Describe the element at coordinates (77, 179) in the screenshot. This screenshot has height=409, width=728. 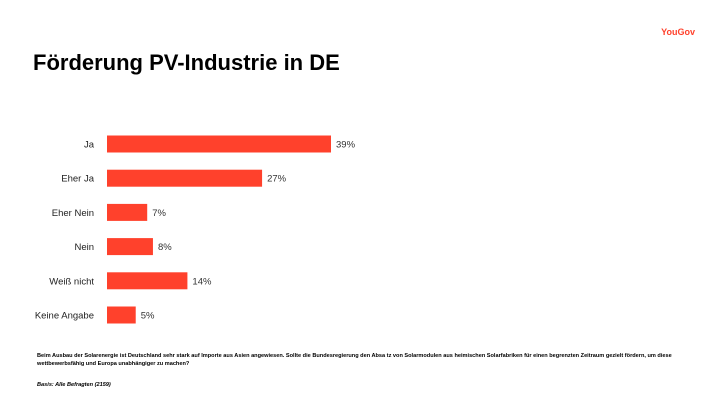
I see `category-label: Eher Ja` at that location.